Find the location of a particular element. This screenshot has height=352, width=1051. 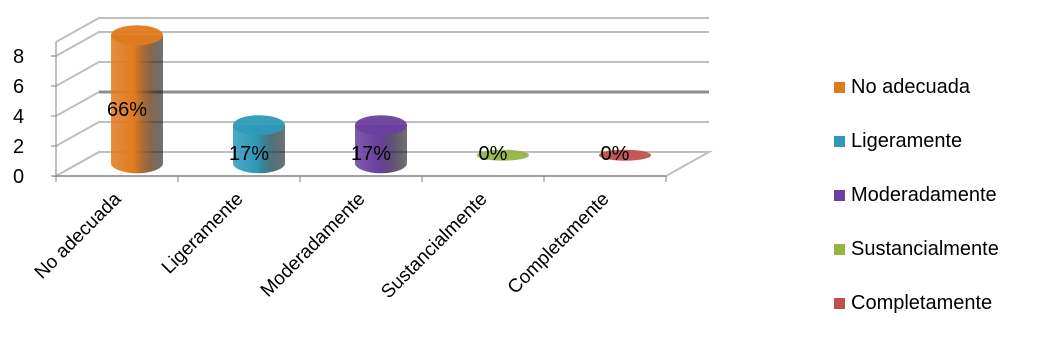

legend-item-no-adecuada: No adecuada is located at coordinates (916, 87).